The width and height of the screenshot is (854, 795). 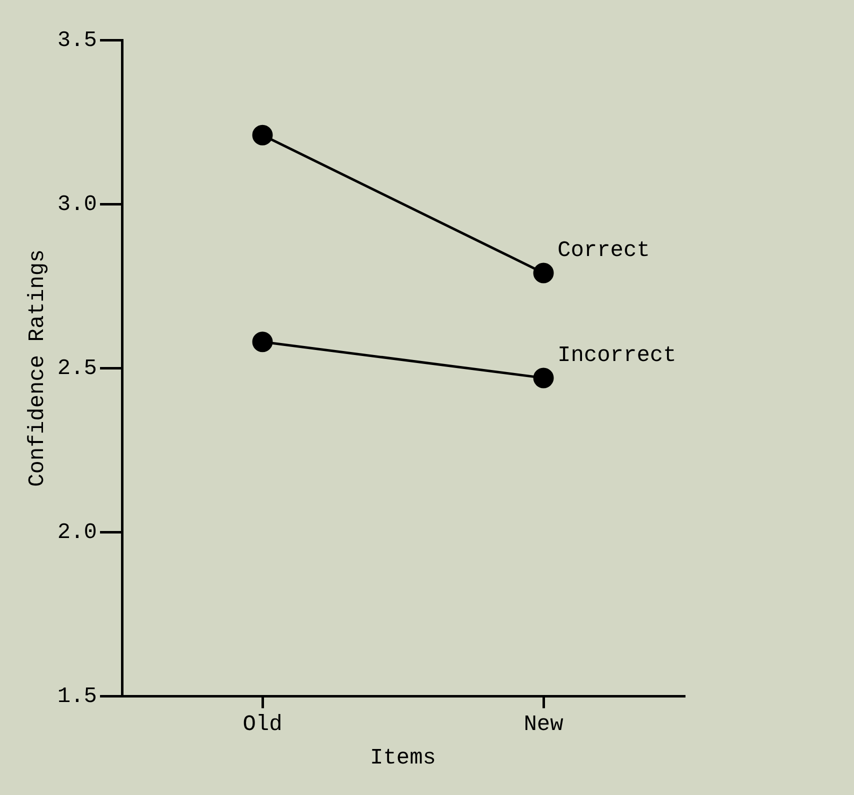 What do you see at coordinates (37, 368) in the screenshot?
I see `y-axis-title: Confidence Ratings` at bounding box center [37, 368].